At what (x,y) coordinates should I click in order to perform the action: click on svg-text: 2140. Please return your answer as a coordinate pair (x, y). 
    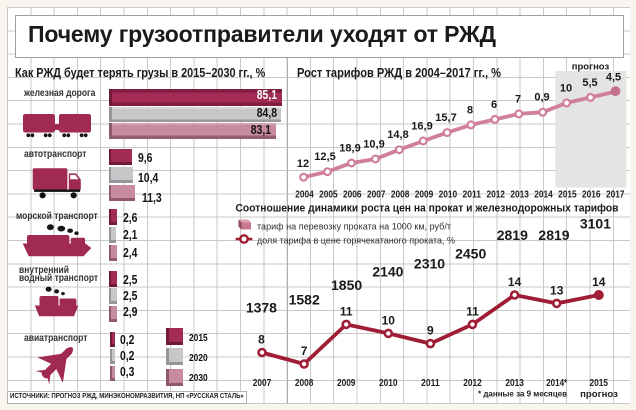
    Looking at the image, I should click on (387, 272).